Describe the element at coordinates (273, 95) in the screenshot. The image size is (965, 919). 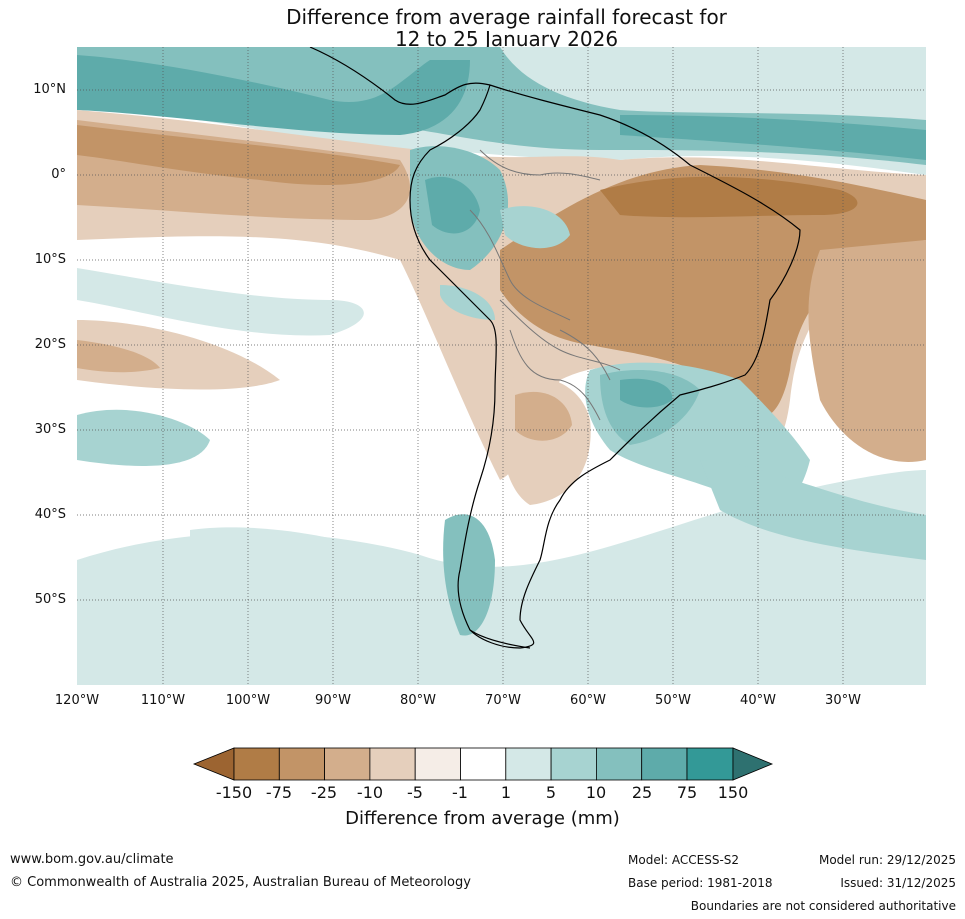
I see `contour-north-blue3` at that location.